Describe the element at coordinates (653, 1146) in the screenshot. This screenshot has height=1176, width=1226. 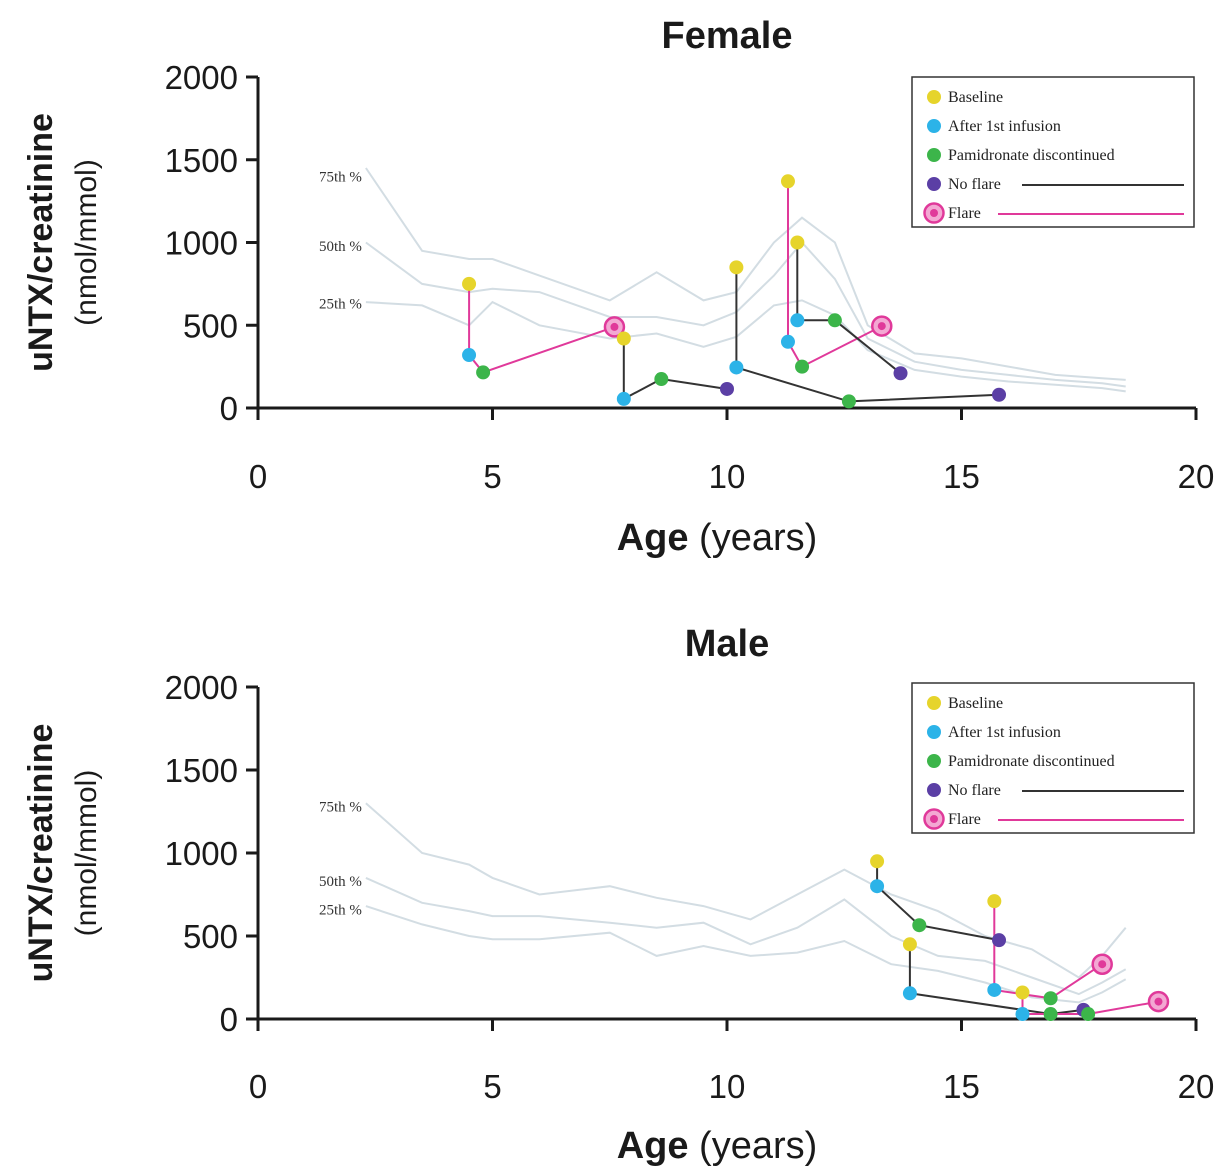
I see `male-x-axis-label-bold: Age` at that location.